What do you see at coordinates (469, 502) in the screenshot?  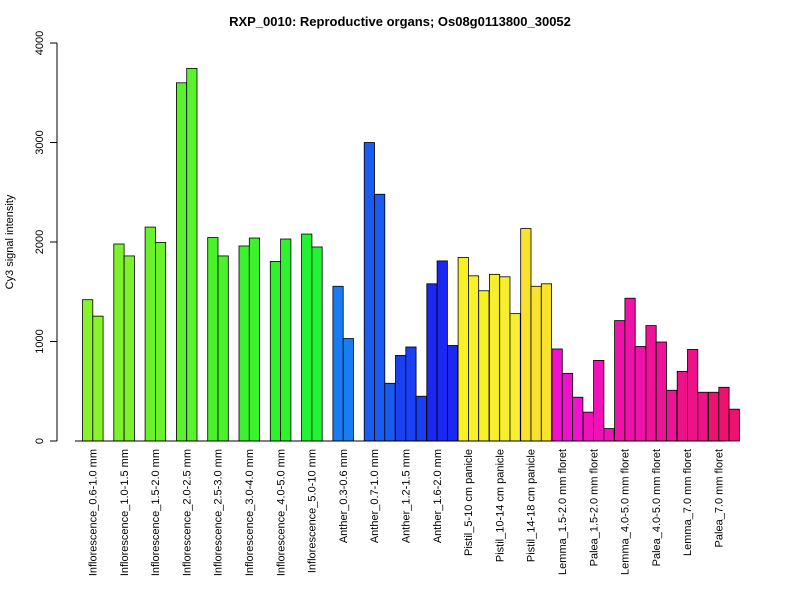 I see `category-label: Pistil_5-10 cm panicle` at bounding box center [469, 502].